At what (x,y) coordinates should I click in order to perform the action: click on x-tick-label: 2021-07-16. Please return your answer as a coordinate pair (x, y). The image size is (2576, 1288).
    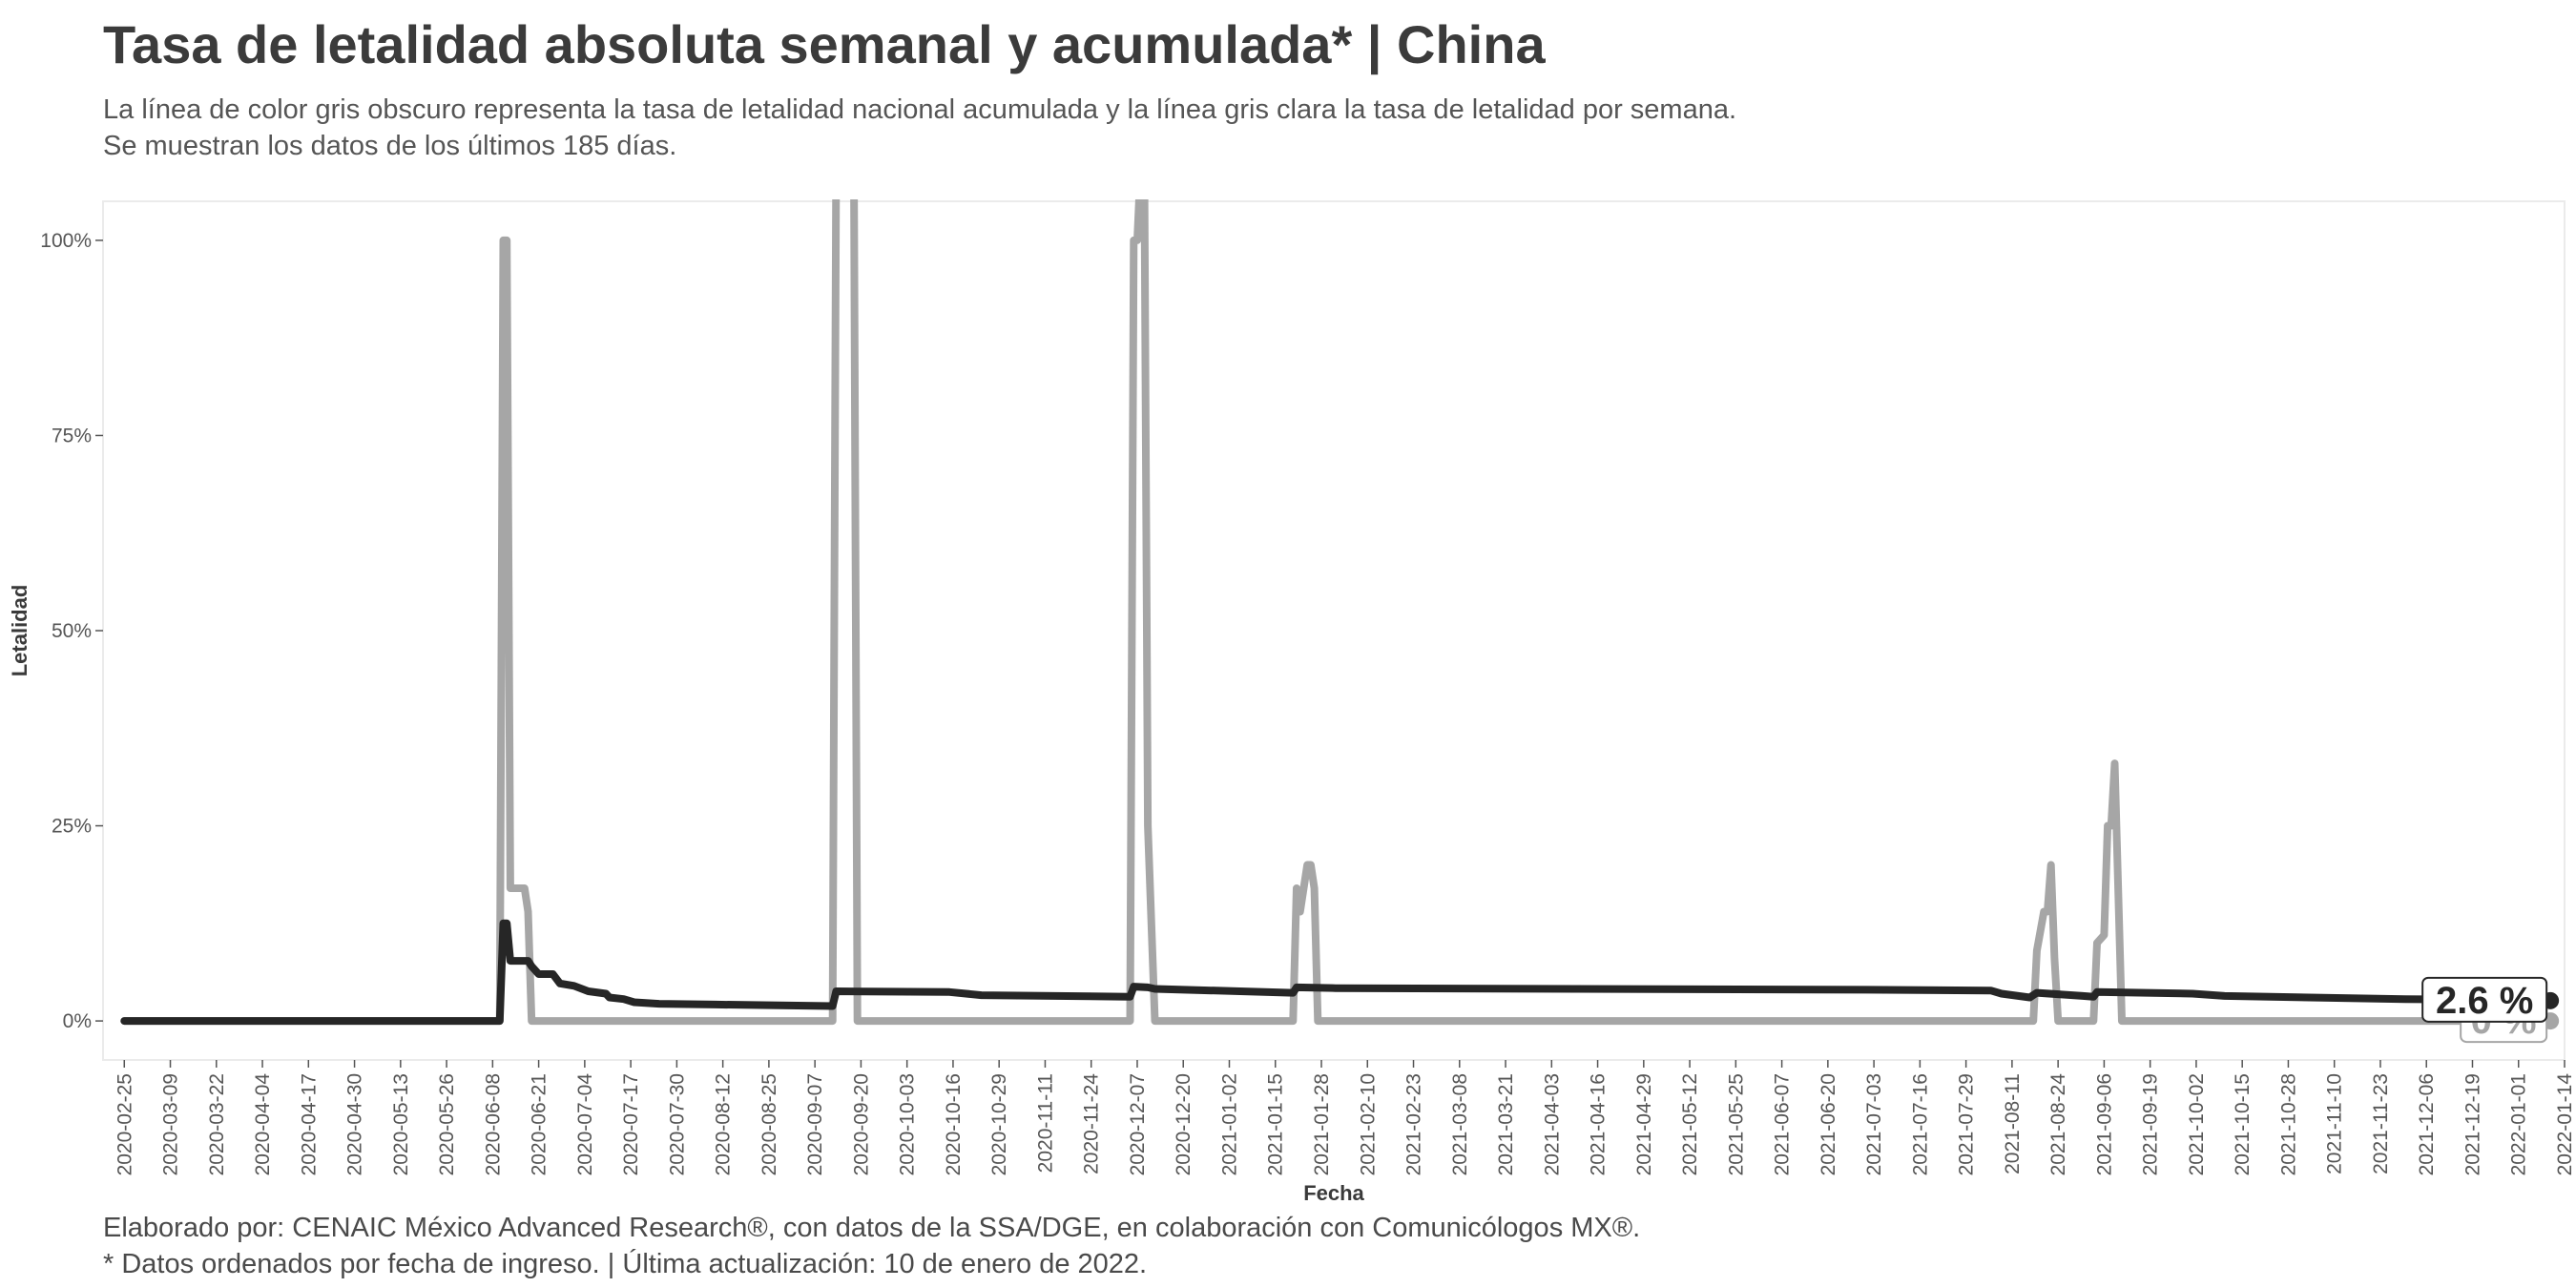
    Looking at the image, I should click on (1920, 1124).